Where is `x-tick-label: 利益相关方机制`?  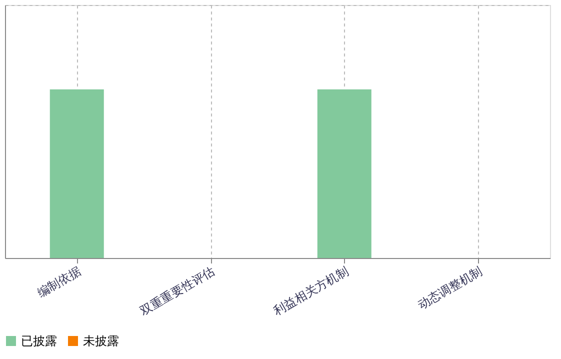 x-tick-label: 利益相关方机制 is located at coordinates (311, 291).